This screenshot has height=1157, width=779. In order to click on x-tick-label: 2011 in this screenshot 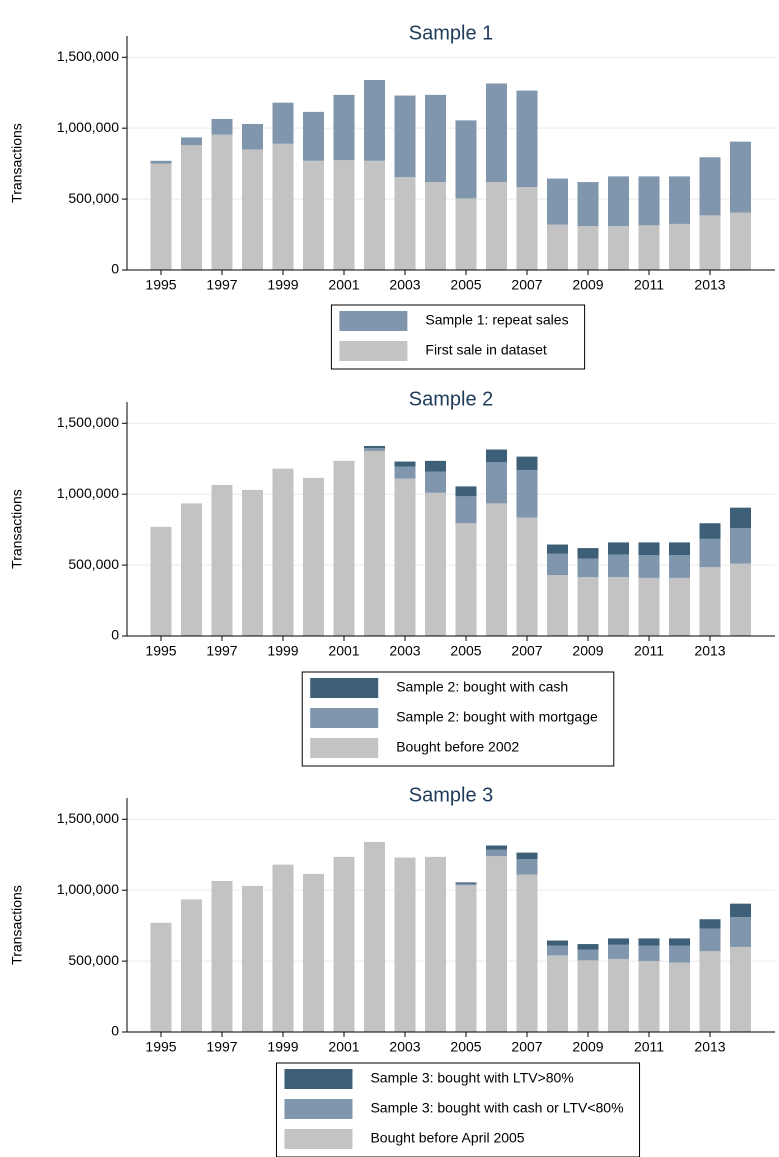, I will do `click(649, 1047)`.